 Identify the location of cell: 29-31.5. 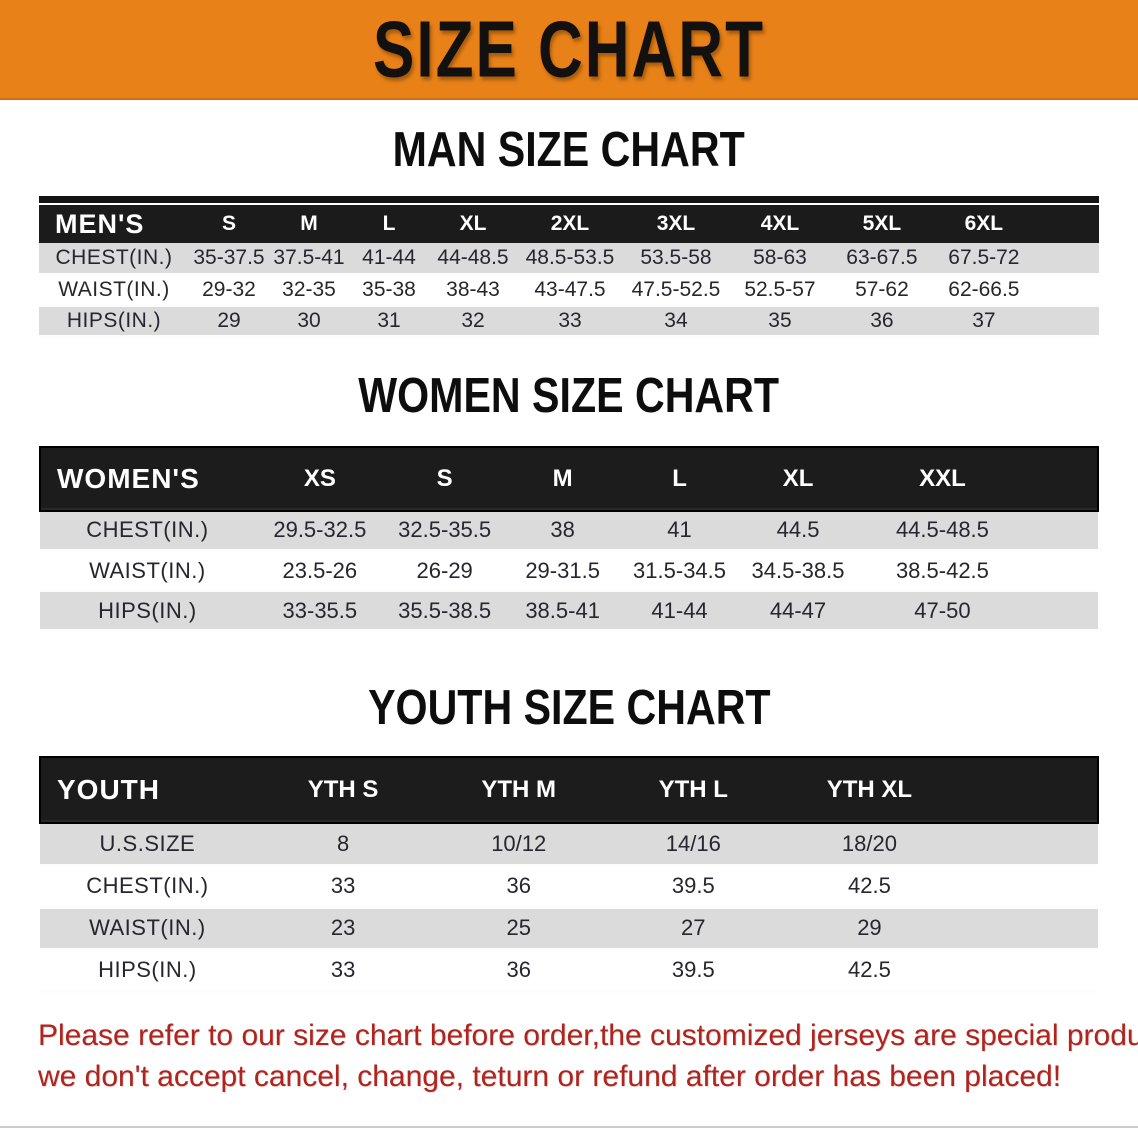
(562, 570).